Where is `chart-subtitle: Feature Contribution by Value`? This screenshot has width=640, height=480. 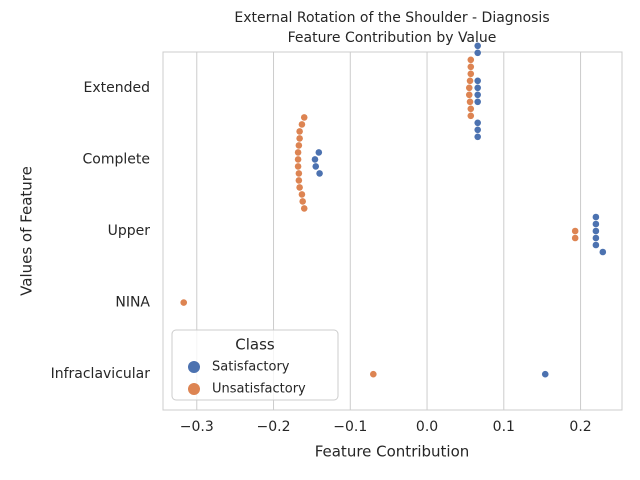 chart-subtitle: Feature Contribution by Value is located at coordinates (392, 38).